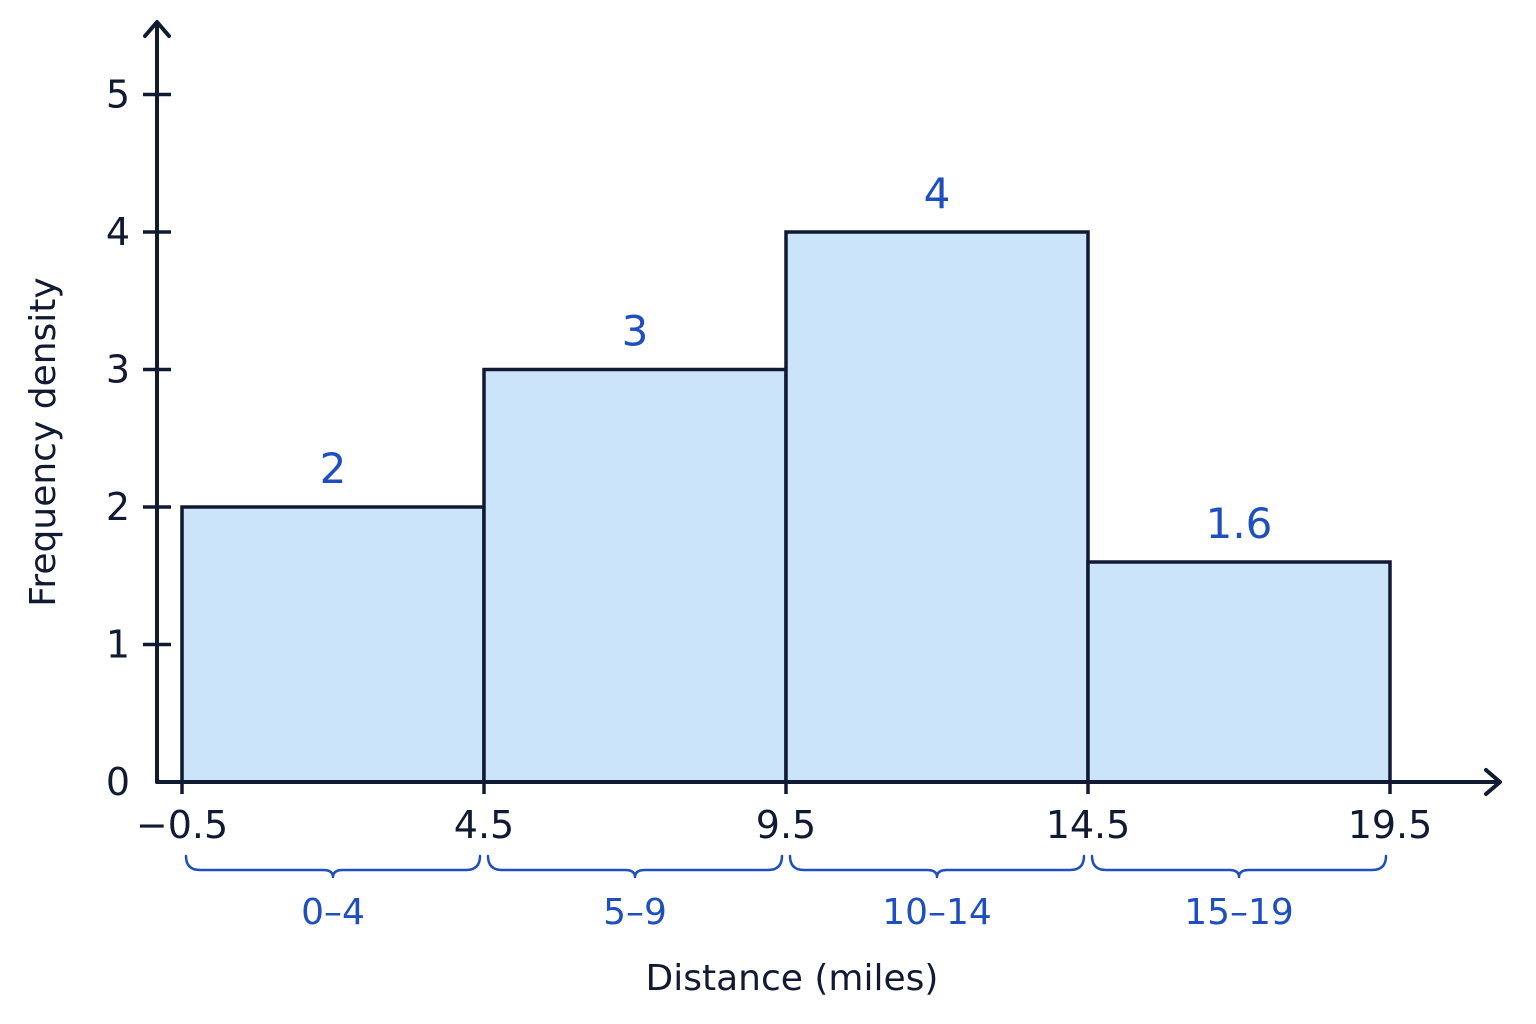 The image size is (1536, 1024). I want to click on bar-value-label: 2, so click(333, 468).